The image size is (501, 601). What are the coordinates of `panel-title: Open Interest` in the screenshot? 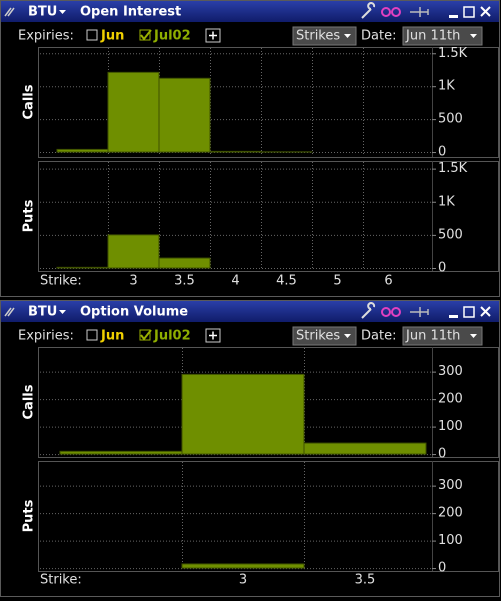 It's located at (130, 12).